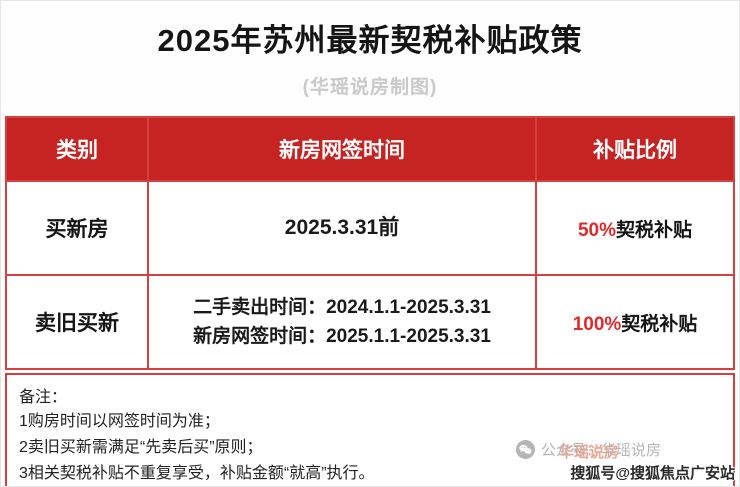 This screenshot has height=487, width=740. I want to click on row-category: 买新房, so click(77, 229).